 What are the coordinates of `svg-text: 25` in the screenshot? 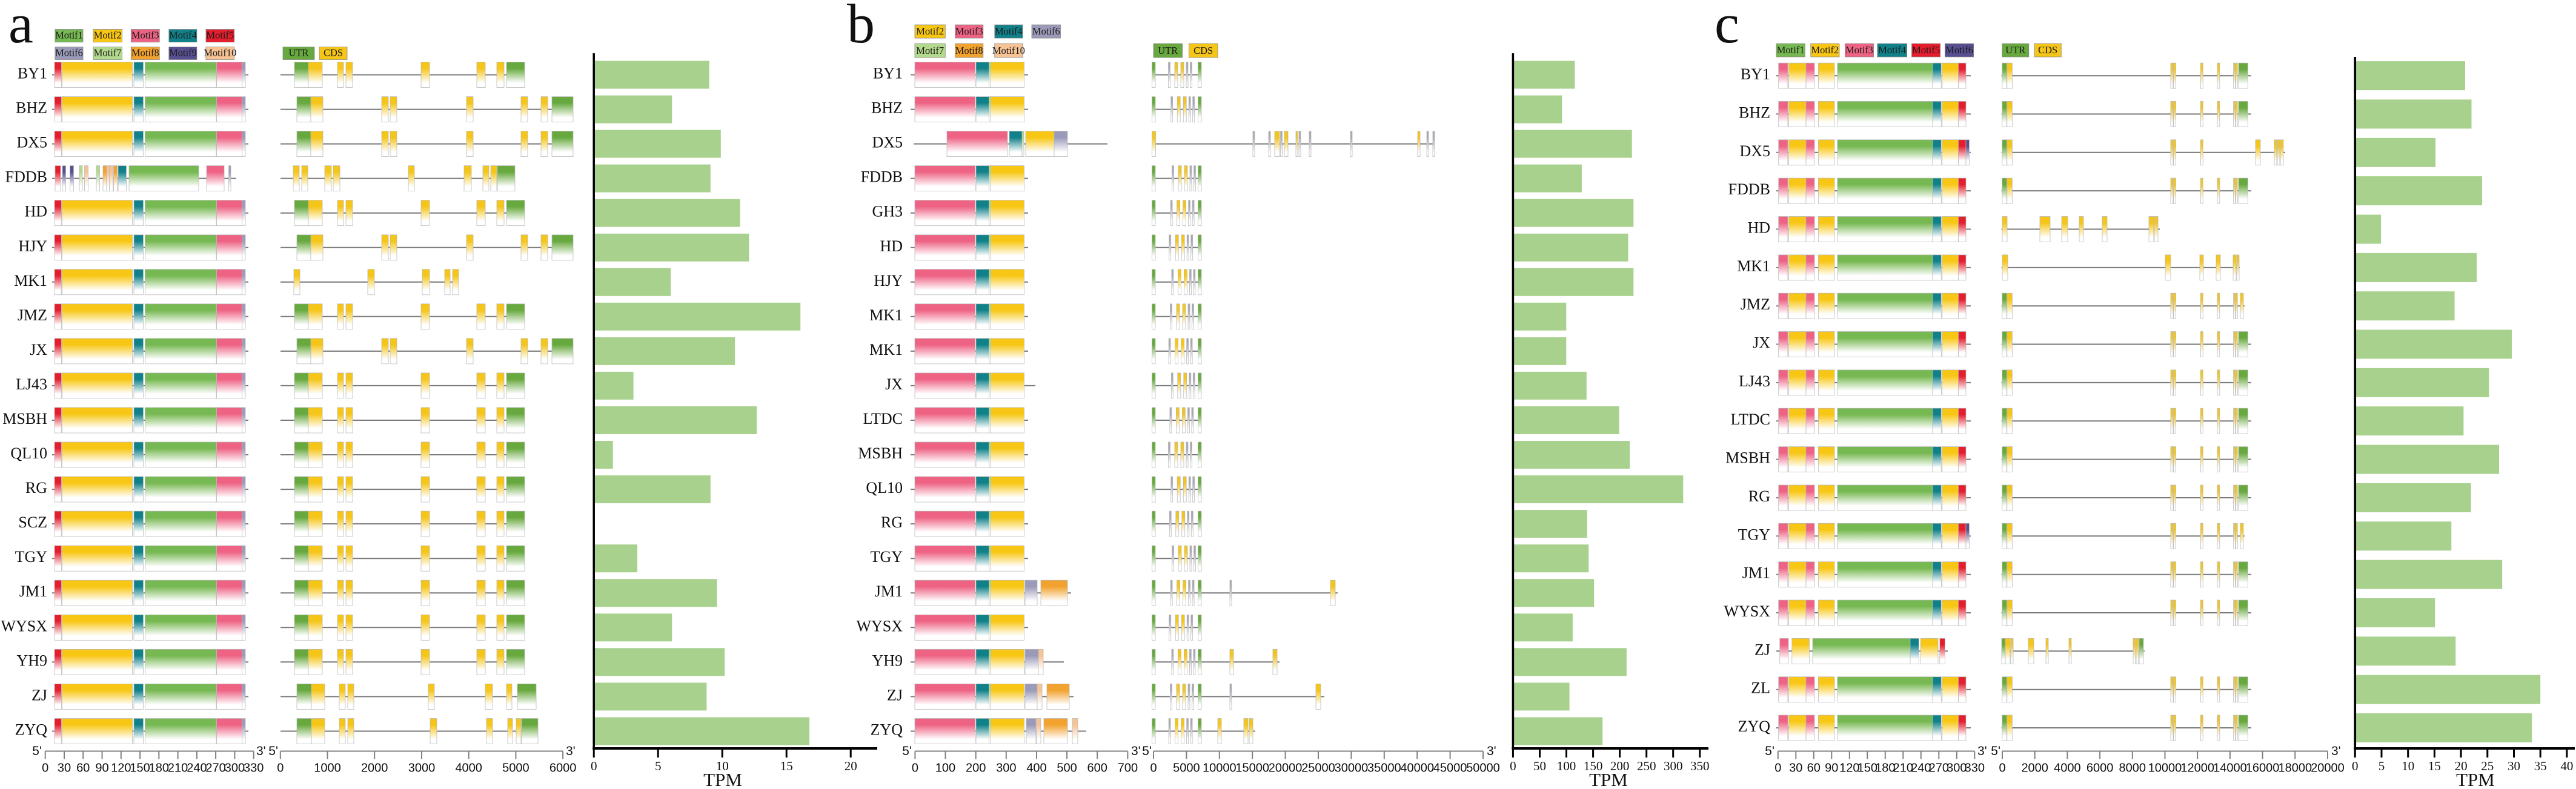 It's located at (2487, 766).